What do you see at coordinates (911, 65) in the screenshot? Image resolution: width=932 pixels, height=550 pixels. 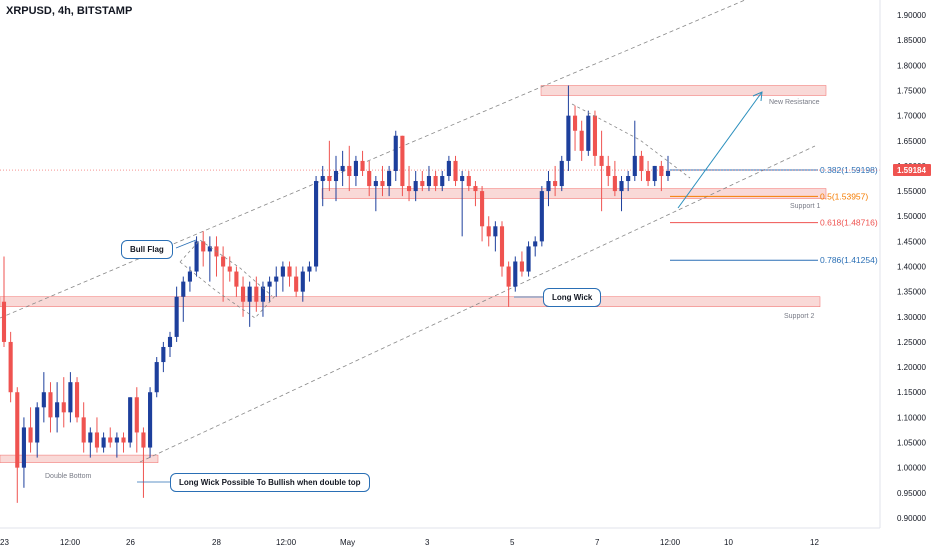 I see `y-tick-label: 1.80000` at bounding box center [911, 65].